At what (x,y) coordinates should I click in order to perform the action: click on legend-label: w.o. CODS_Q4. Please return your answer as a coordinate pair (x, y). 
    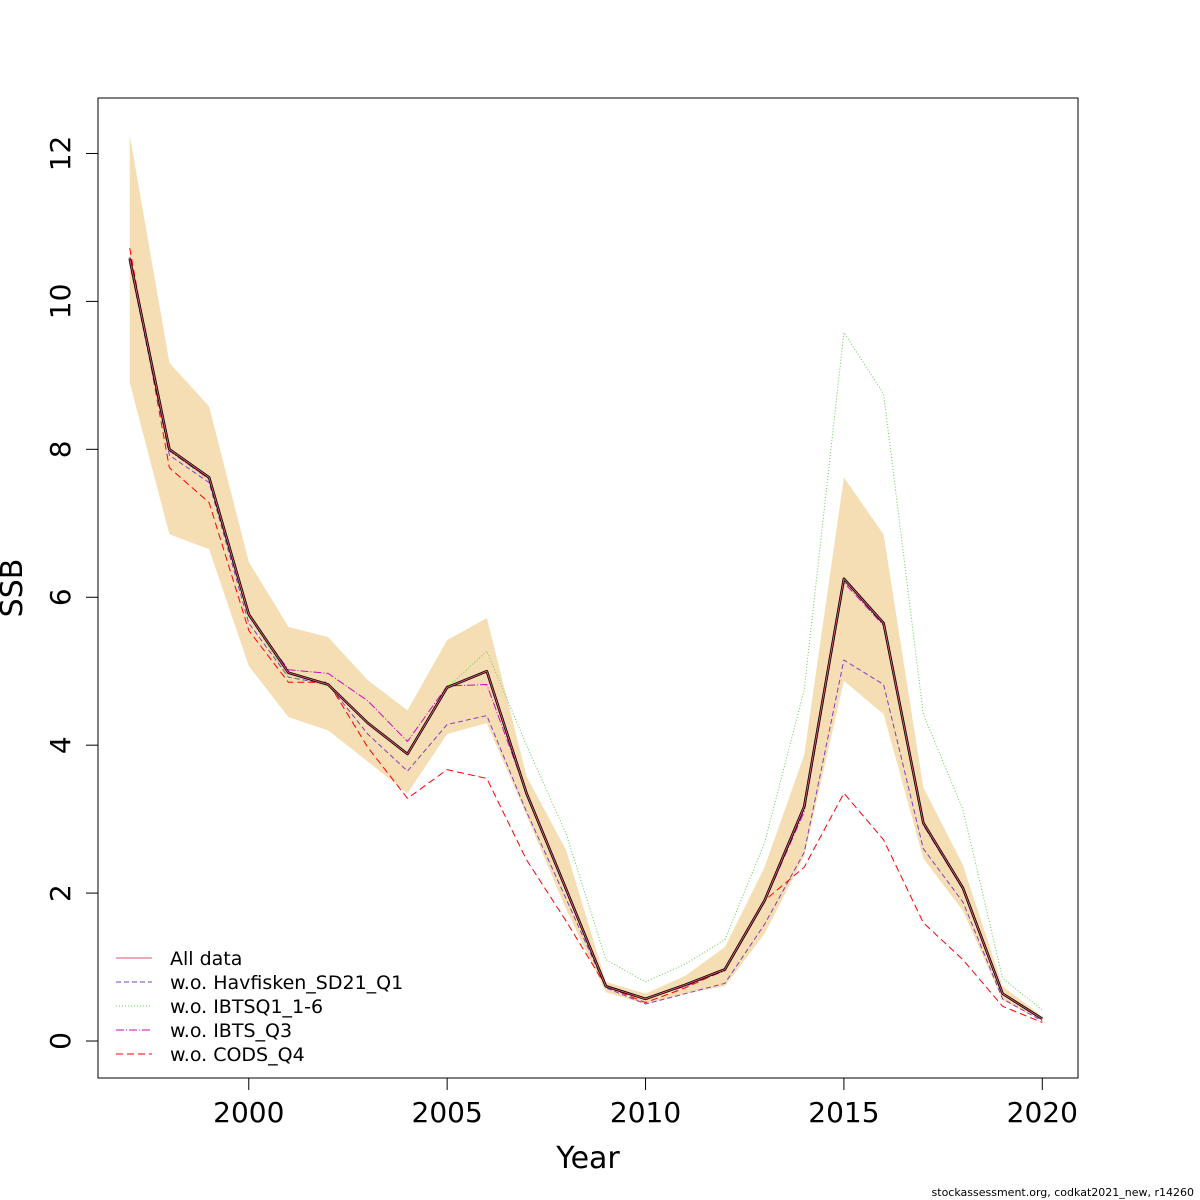
    Looking at the image, I should click on (237, 1055).